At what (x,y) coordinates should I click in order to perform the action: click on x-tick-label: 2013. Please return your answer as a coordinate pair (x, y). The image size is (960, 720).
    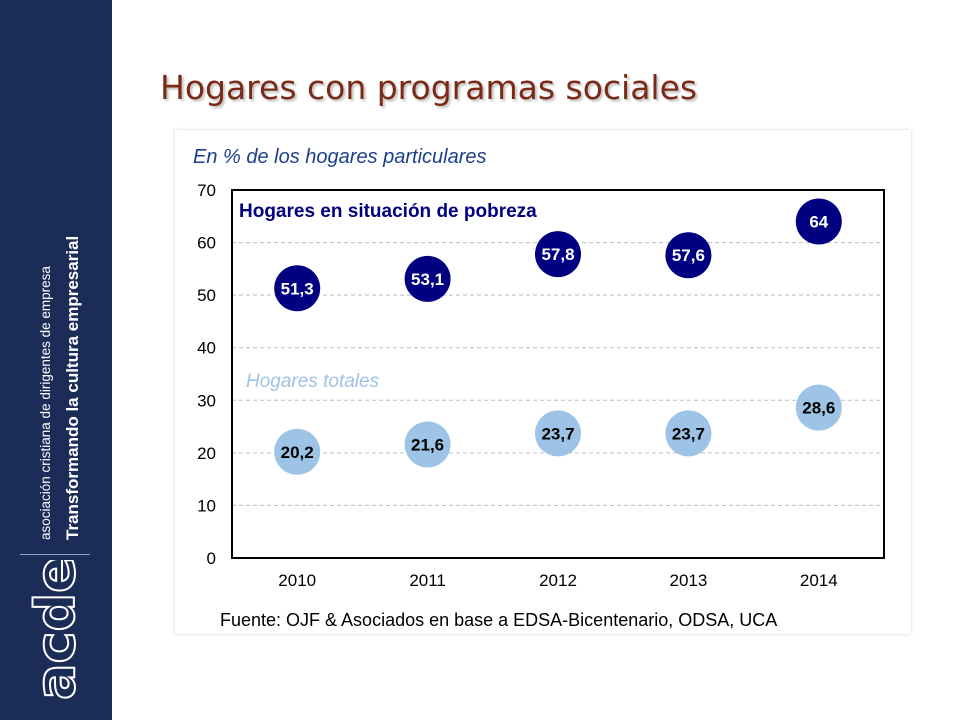
    Looking at the image, I should click on (688, 580).